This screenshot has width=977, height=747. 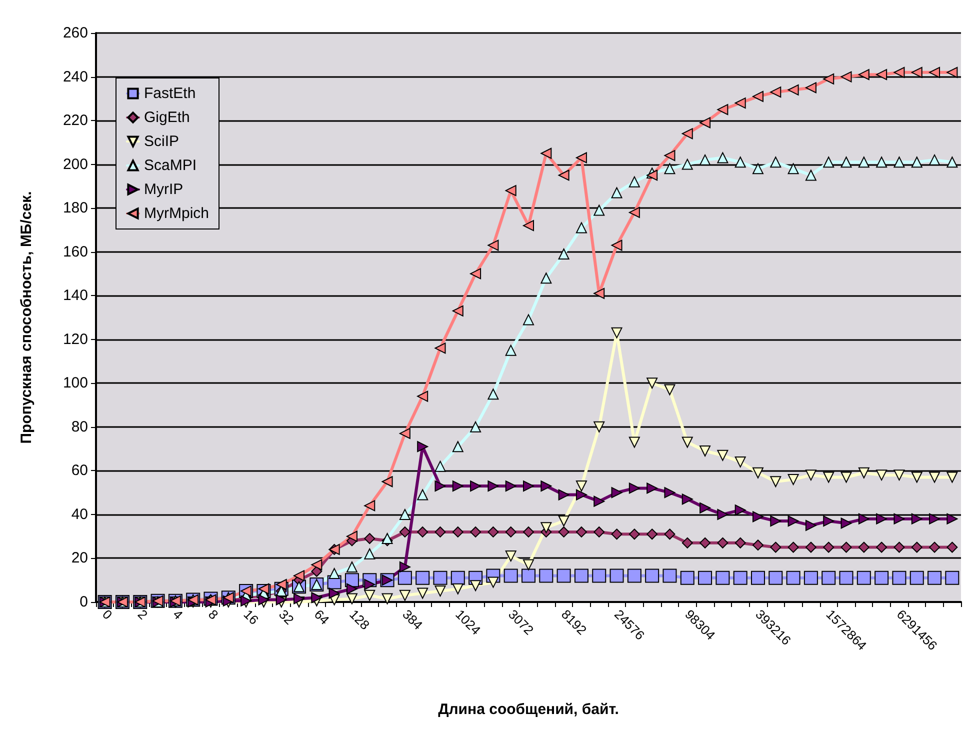 What do you see at coordinates (75, 339) in the screenshot?
I see `y-tick-label: 120` at bounding box center [75, 339].